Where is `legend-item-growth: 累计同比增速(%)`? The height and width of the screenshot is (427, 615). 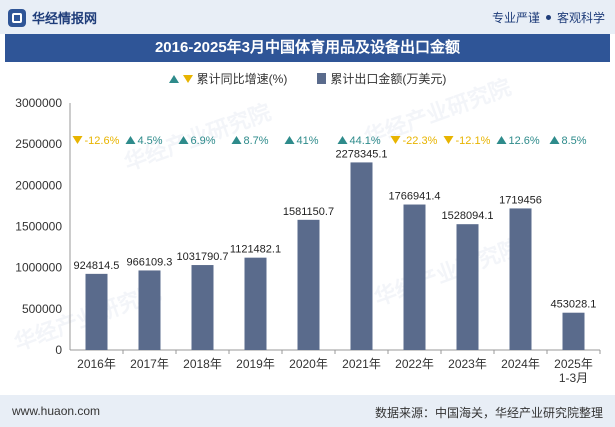
legend-item-growth: 累计同比增速(%) is located at coordinates (228, 78).